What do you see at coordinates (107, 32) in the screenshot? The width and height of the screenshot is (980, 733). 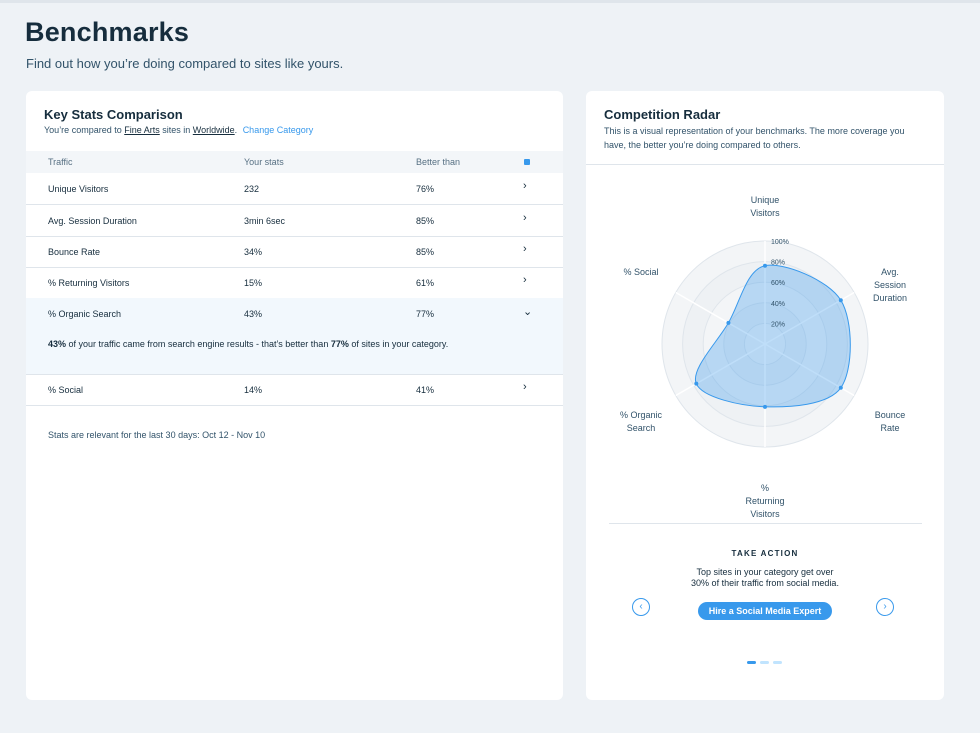 I see `page-title: Benchmarks` at bounding box center [107, 32].